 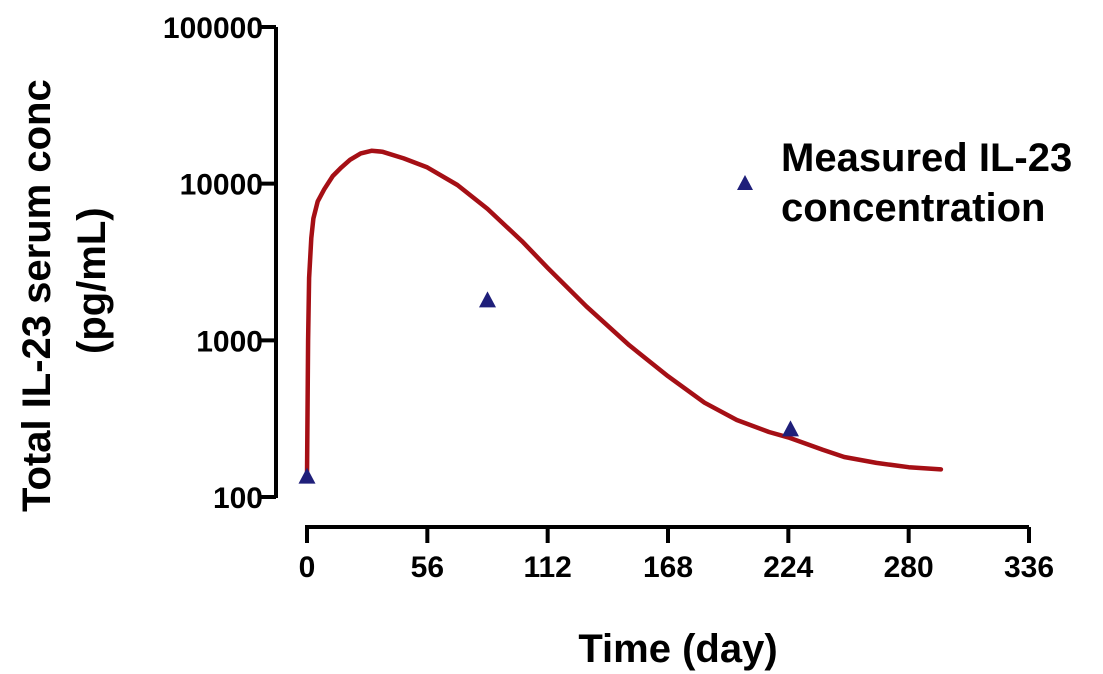 What do you see at coordinates (92, 280) in the screenshot?
I see `y-axis-title-line-2: (pg/mL)` at bounding box center [92, 280].